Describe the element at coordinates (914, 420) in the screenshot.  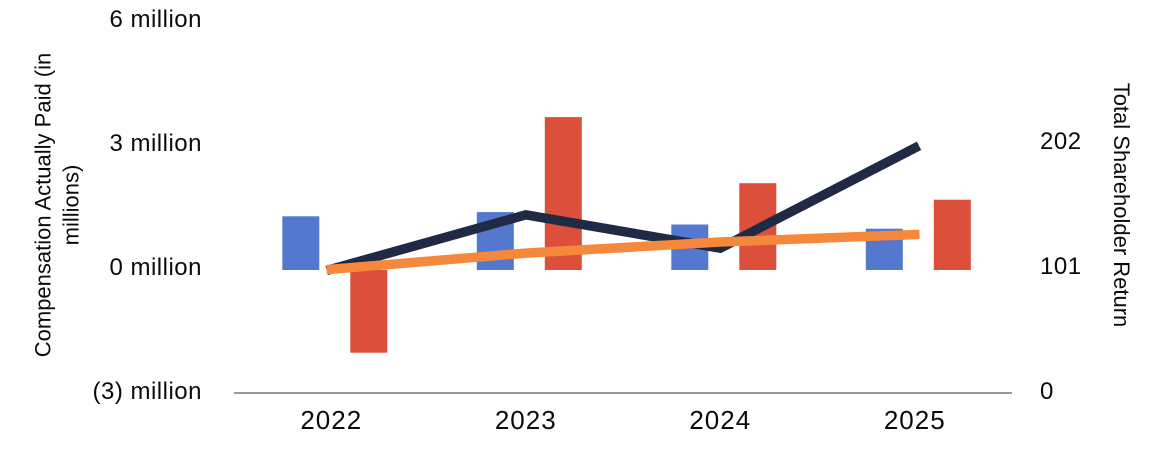
I see `x-axis-label: 2025` at that location.